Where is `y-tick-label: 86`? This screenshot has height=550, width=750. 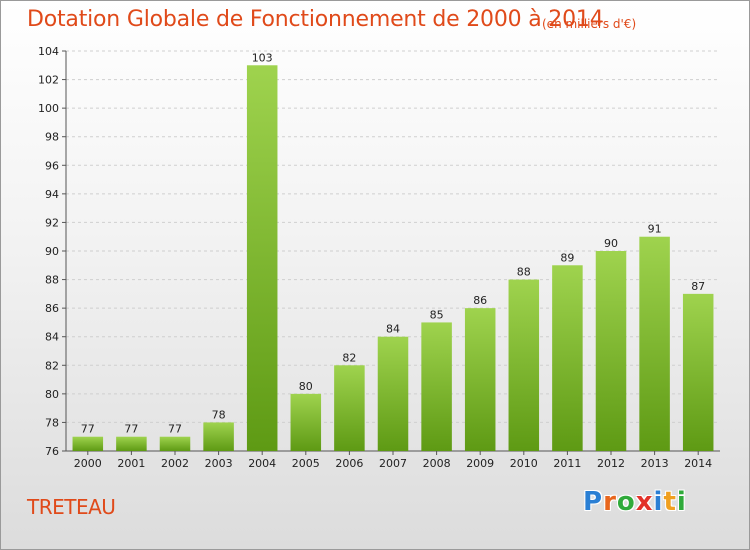 y-tick-label: 86 is located at coordinates (52, 308).